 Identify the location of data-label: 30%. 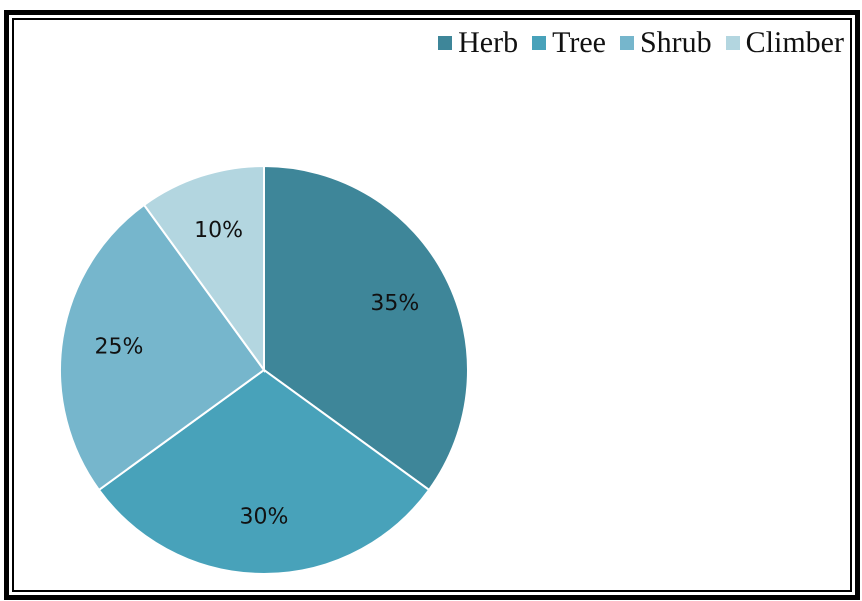
(264, 517).